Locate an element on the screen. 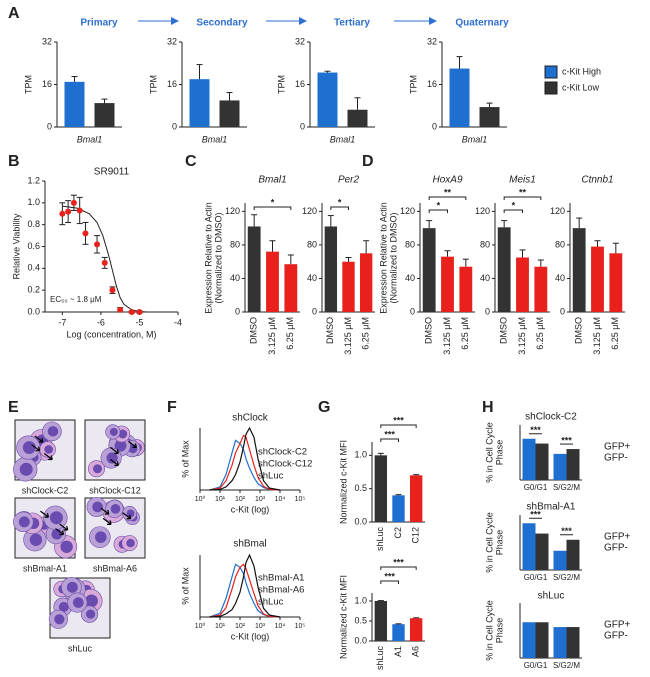 This screenshot has height=677, width=650. x-tick-label: -5 is located at coordinates (139, 322).